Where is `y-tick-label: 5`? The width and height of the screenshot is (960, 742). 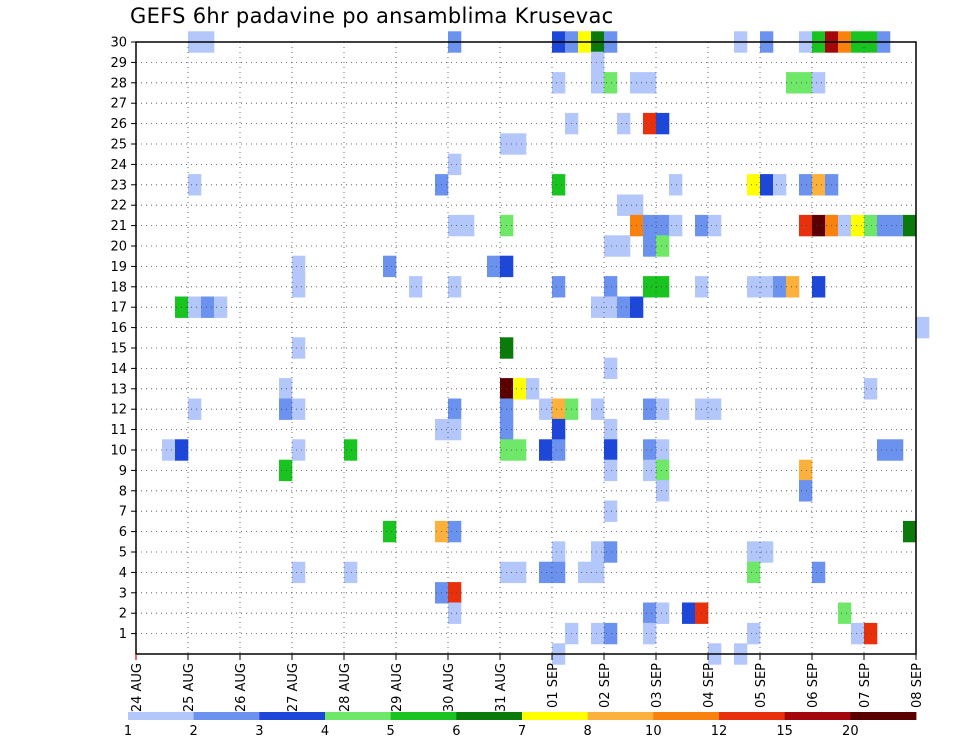 y-tick-label: 5 is located at coordinates (123, 553).